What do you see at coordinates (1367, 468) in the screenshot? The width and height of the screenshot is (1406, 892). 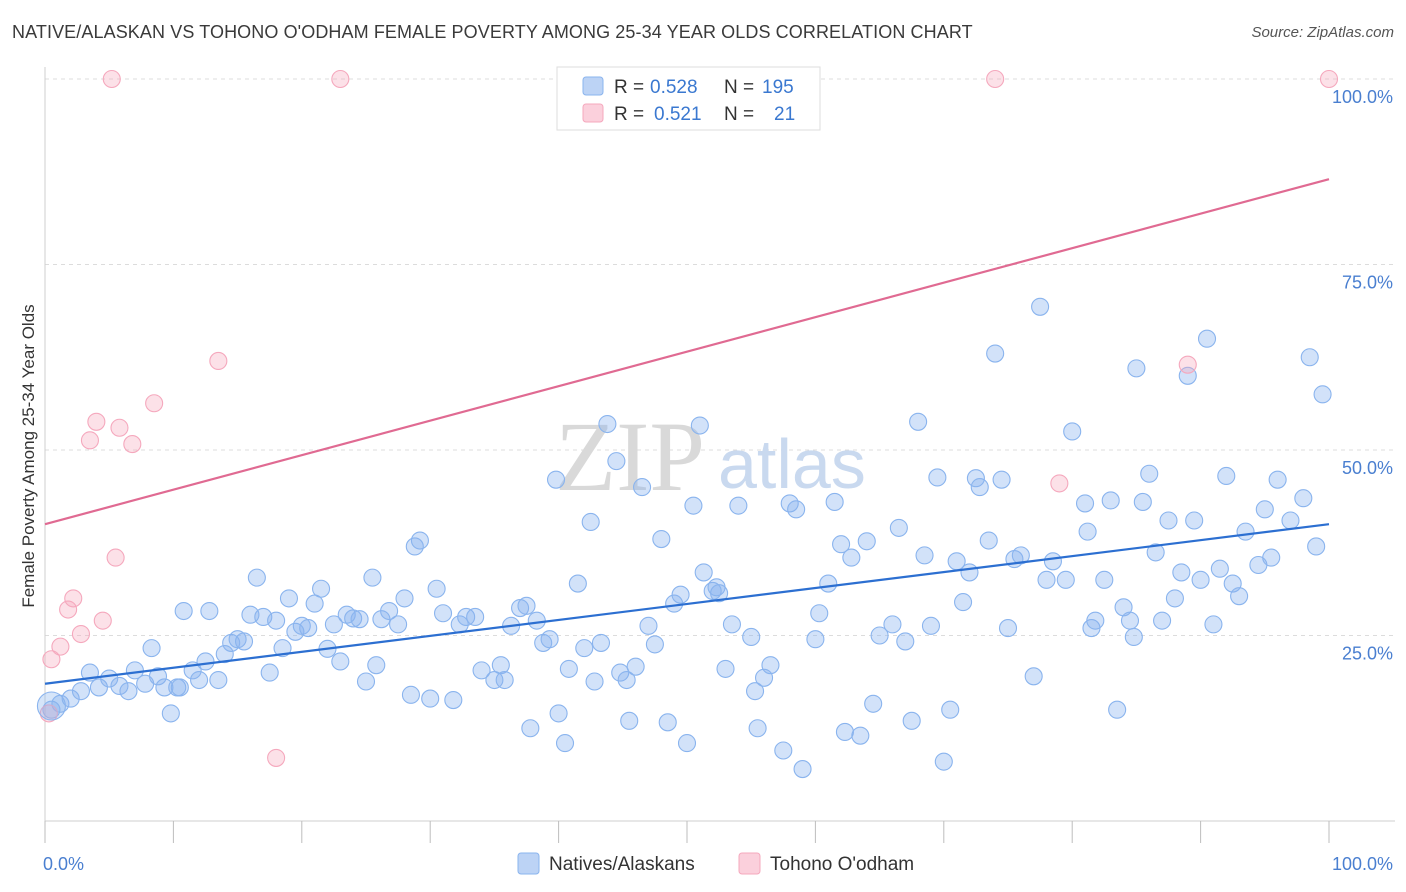 I see `y-tick-label: 50.0%` at bounding box center [1367, 468].